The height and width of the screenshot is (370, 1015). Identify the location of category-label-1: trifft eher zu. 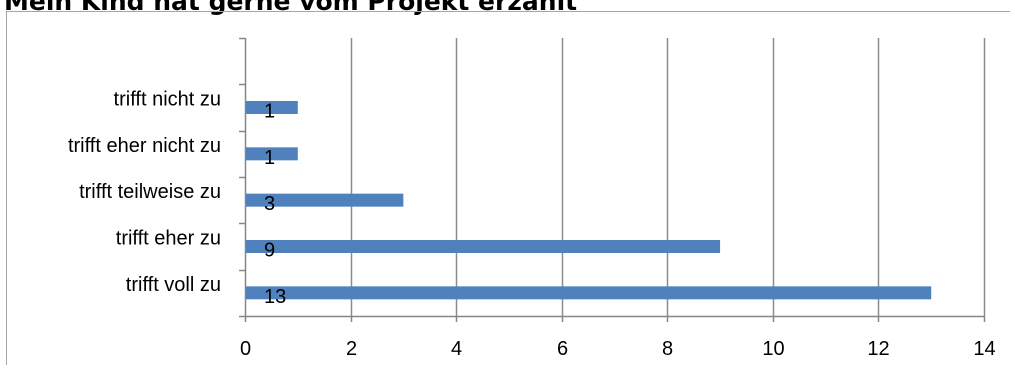
(168, 239).